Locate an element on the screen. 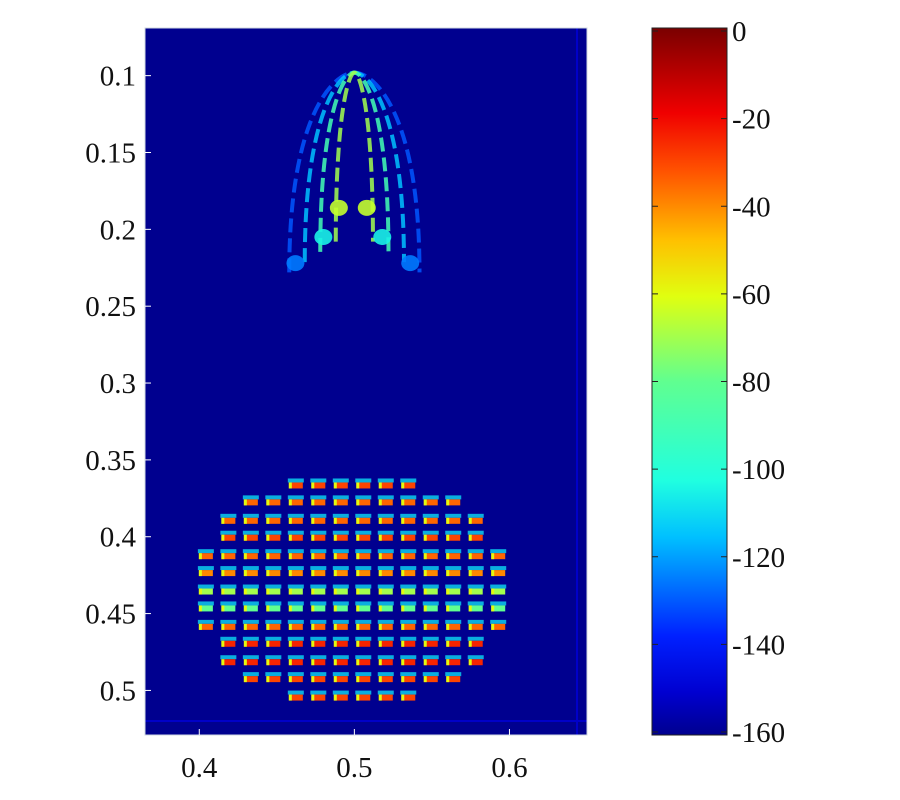 The width and height of the screenshot is (900, 800). colorbar-tick-label: -60 is located at coordinates (751, 295).